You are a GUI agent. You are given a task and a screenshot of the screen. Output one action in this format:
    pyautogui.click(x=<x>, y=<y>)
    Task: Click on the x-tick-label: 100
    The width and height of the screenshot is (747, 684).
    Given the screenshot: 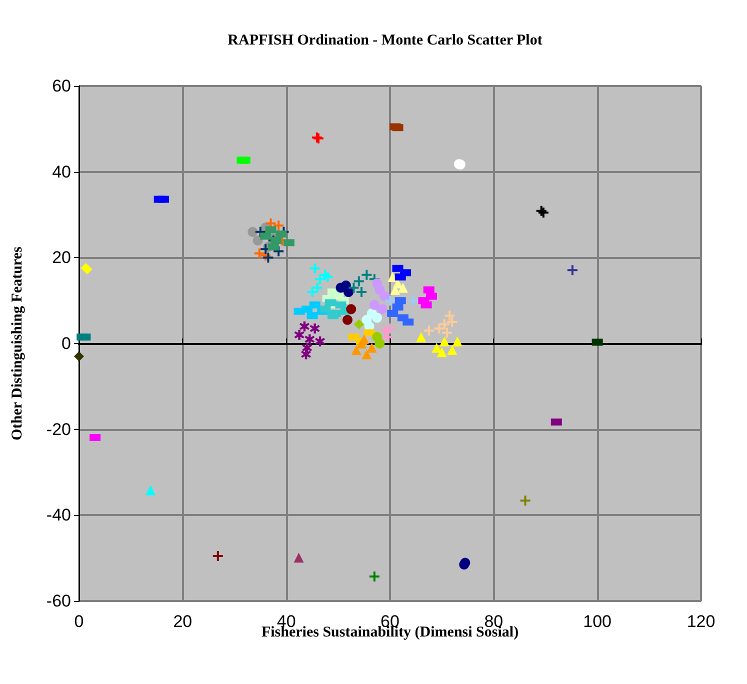 What is the action you would take?
    pyautogui.click(x=597, y=621)
    